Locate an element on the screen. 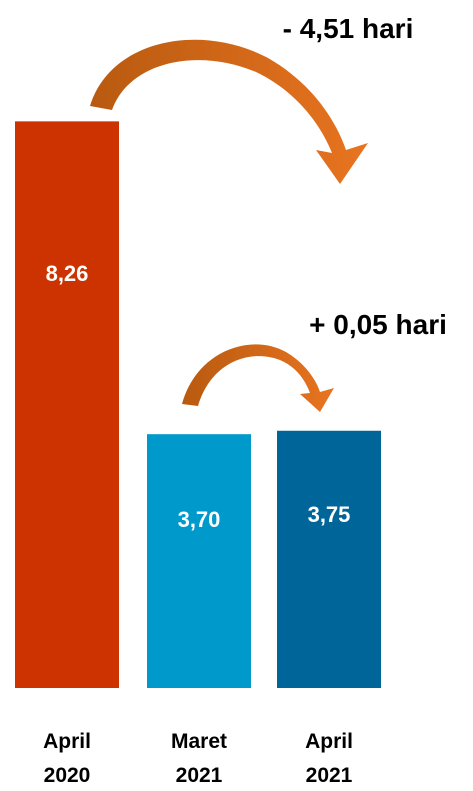 This screenshot has width=473, height=791. x-tick-label-2-line1: April is located at coordinates (329, 741).